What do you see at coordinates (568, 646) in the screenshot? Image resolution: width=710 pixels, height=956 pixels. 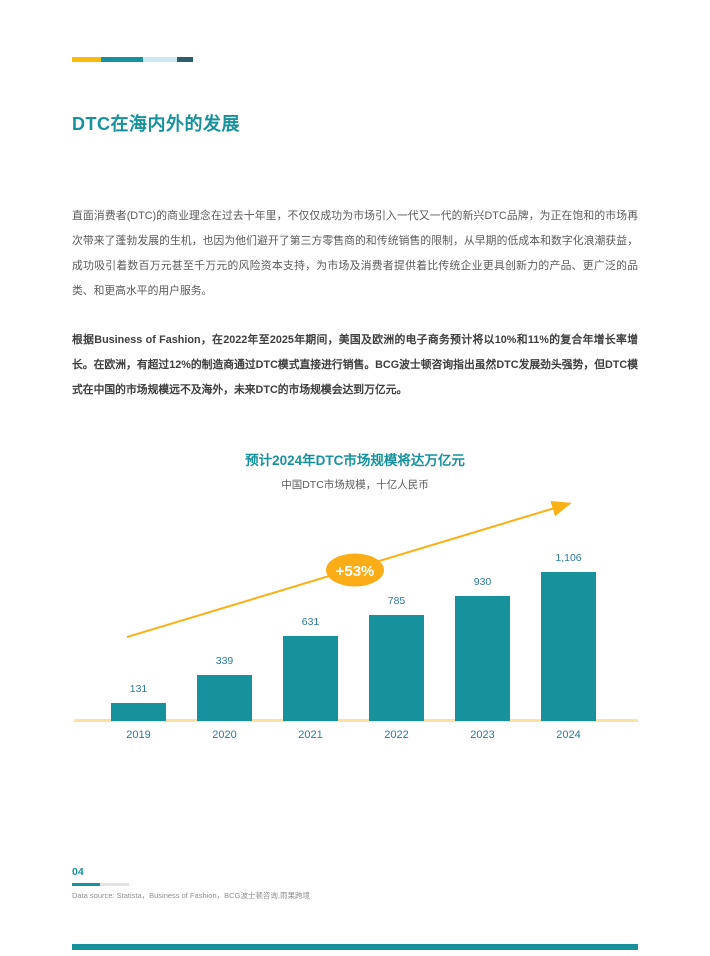 I see `bar-2024` at bounding box center [568, 646].